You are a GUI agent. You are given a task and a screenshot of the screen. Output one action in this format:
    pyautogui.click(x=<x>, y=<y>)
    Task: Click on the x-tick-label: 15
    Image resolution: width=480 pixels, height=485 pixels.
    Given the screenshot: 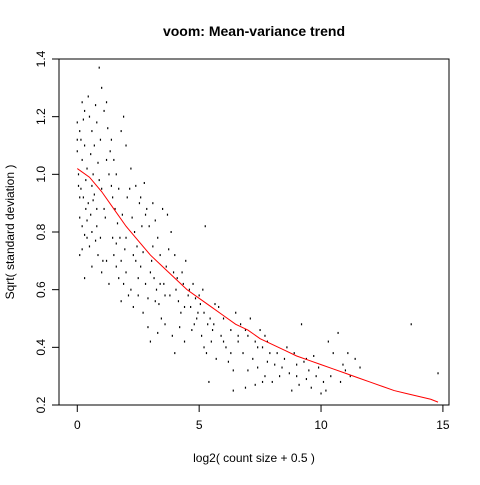 What is the action you would take?
    pyautogui.click(x=443, y=425)
    